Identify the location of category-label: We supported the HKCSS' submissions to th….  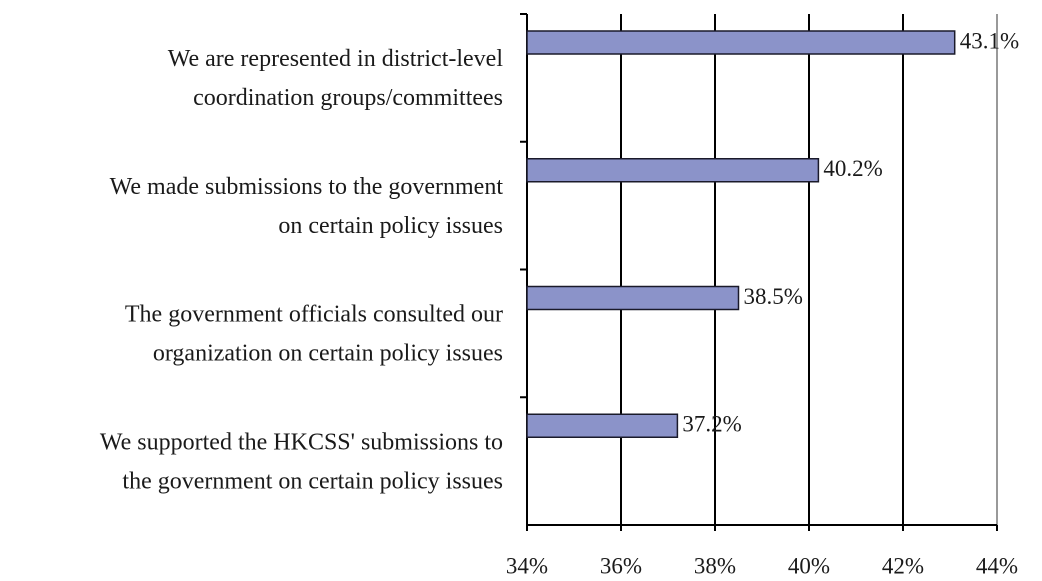
(301, 461).